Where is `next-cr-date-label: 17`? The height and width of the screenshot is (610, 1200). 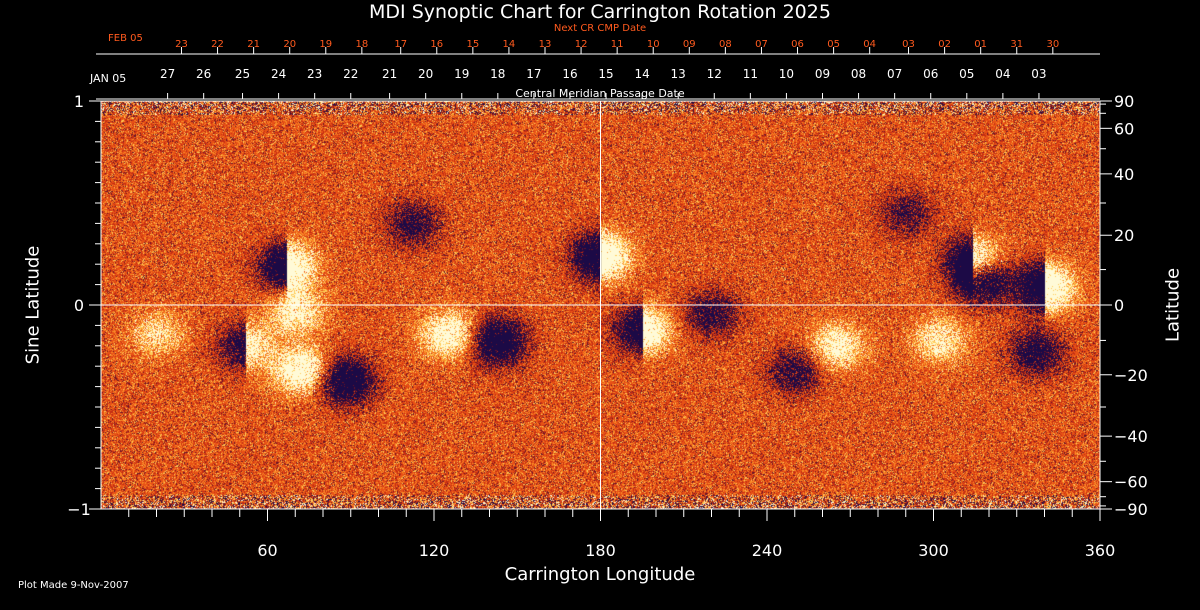 next-cr-date-label: 17 is located at coordinates (400, 44).